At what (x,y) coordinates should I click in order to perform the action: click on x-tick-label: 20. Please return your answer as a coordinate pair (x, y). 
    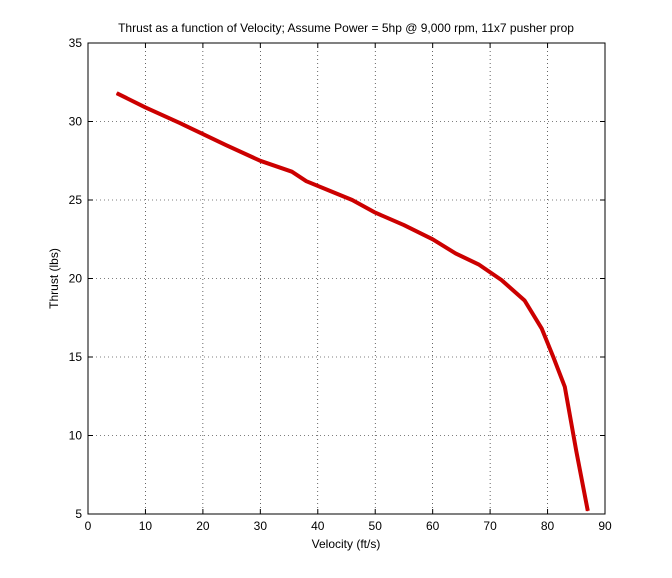
    Looking at the image, I should click on (203, 526).